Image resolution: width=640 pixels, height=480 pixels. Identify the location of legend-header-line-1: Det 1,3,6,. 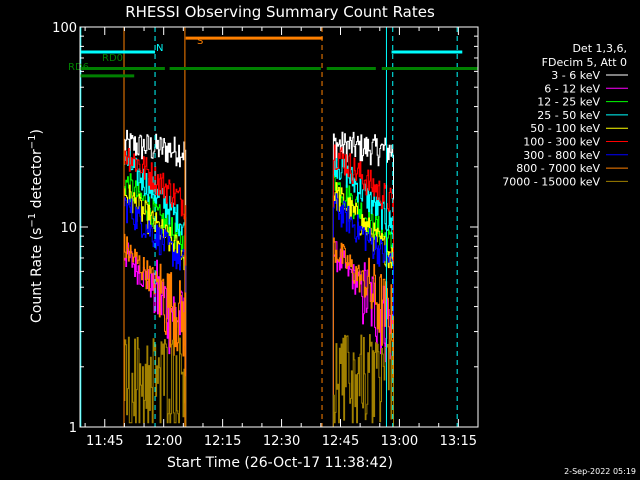
(599, 48).